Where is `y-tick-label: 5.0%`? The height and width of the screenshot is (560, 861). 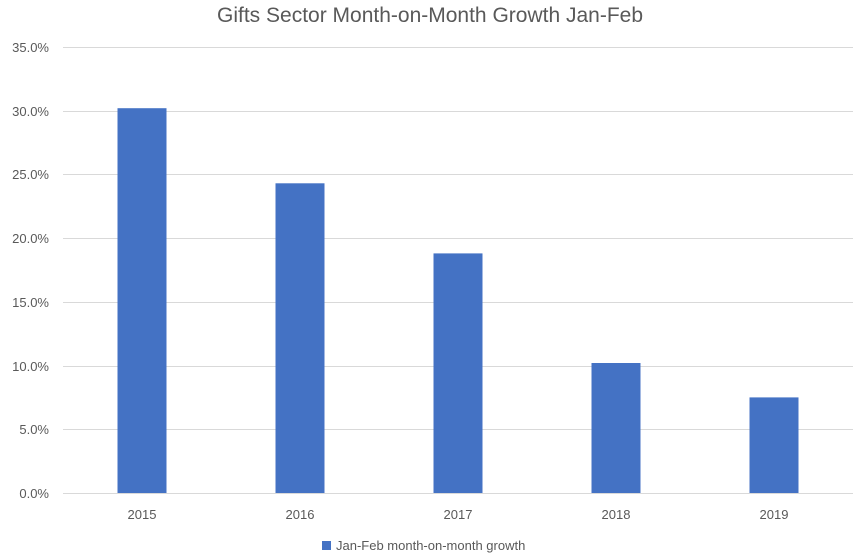
y-tick-label: 5.0% is located at coordinates (34, 429).